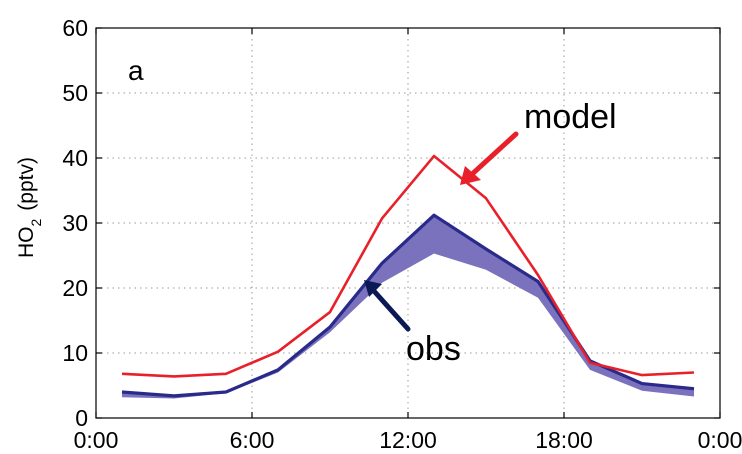 The image size is (742, 454). I want to click on model-arrow, so click(493, 155).